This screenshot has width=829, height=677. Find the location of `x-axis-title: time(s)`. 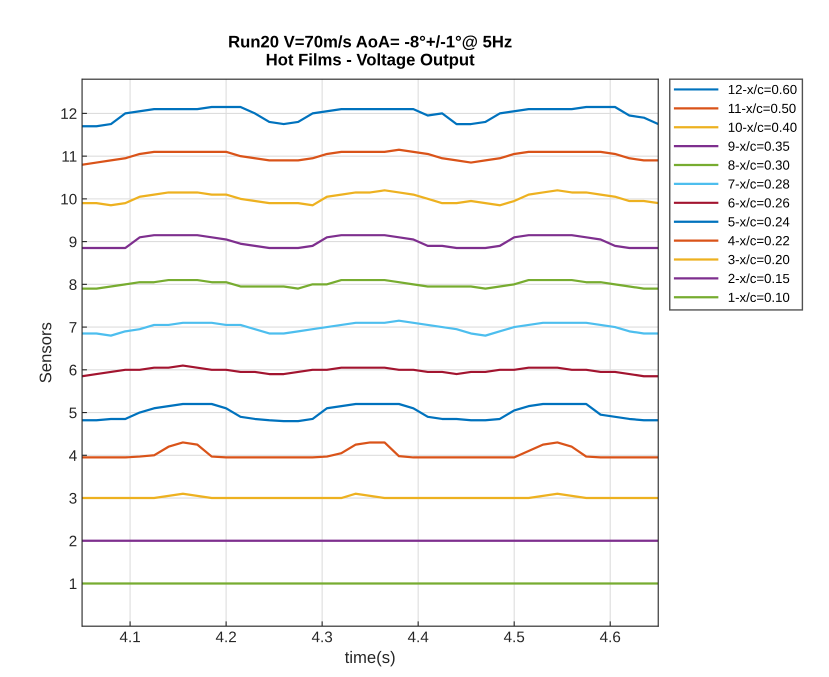

x-axis-title: time(s) is located at coordinates (369, 658).